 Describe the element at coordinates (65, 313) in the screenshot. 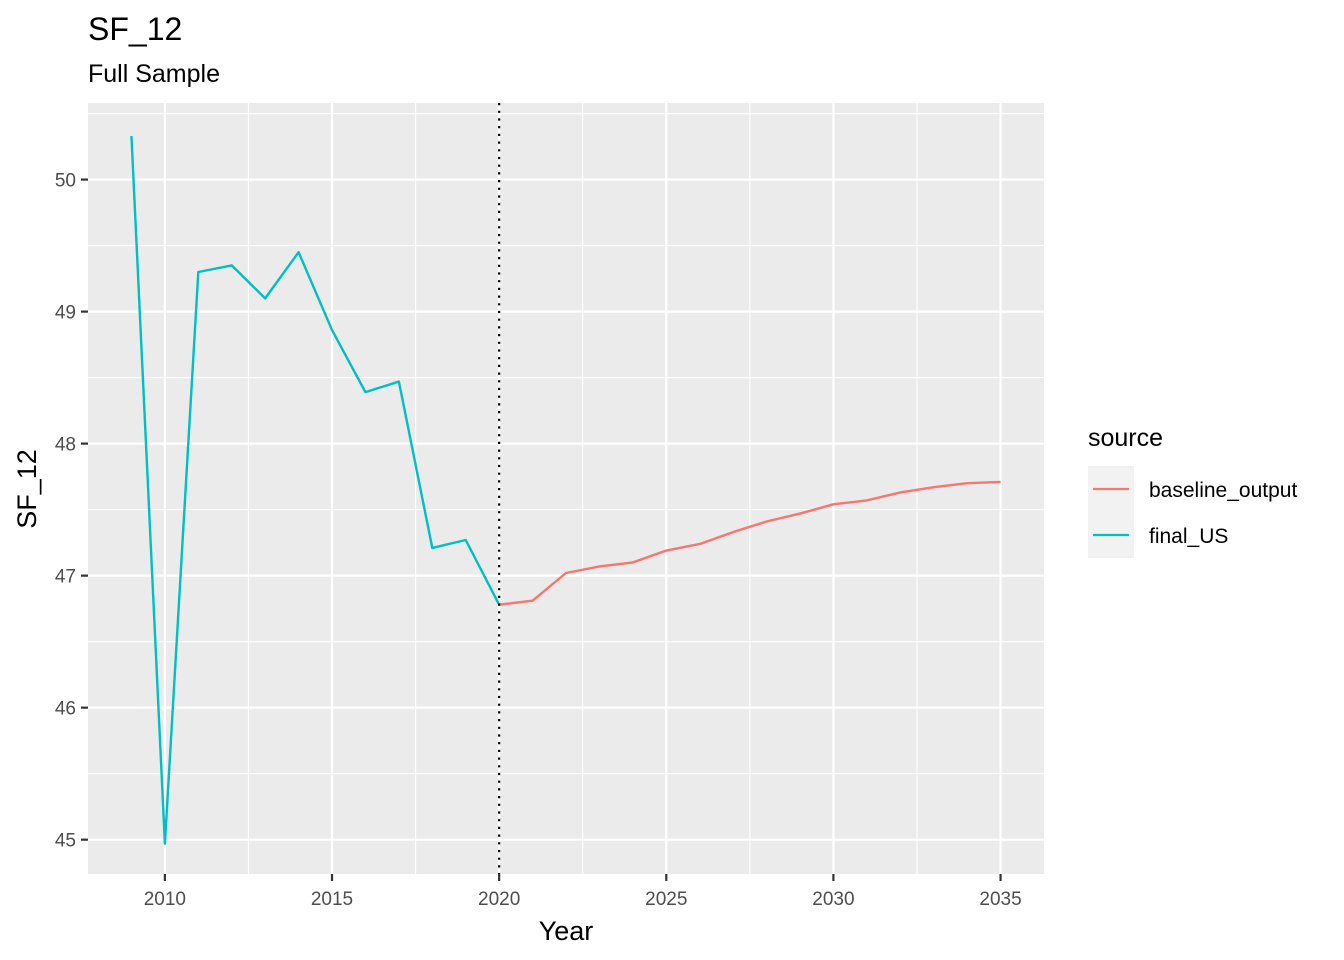

I see `y-tick-label: 49` at that location.